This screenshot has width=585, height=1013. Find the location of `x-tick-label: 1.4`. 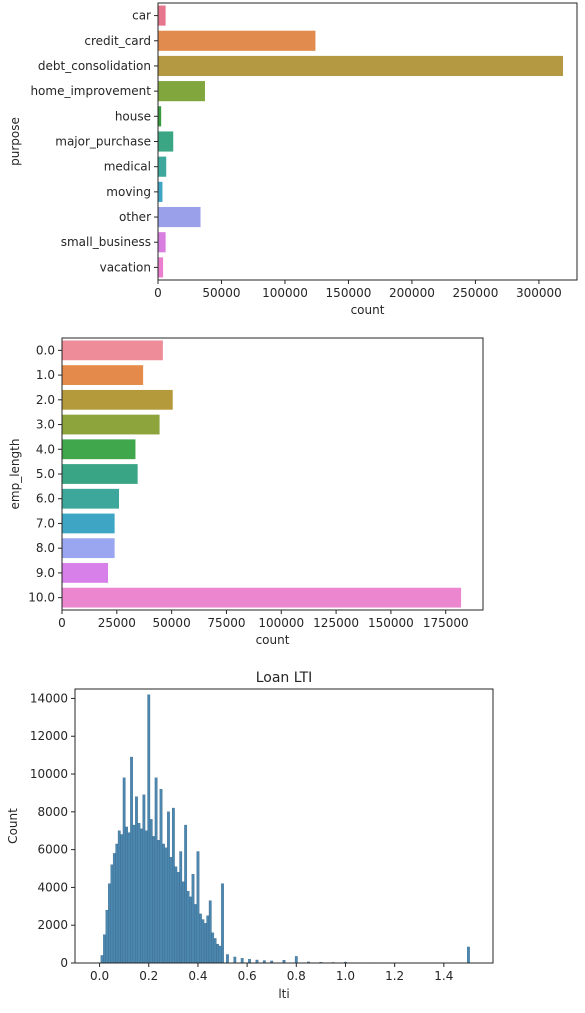

x-tick-label: 1.4 is located at coordinates (443, 976).